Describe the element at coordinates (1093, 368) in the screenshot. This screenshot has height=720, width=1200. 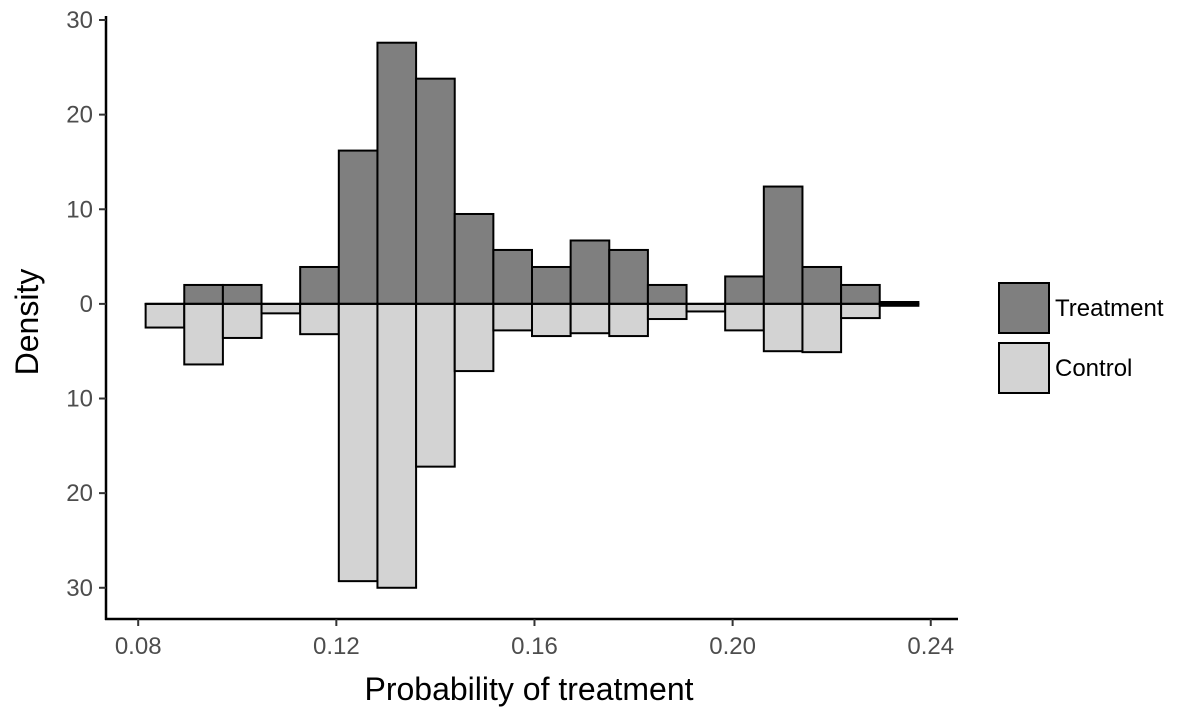
I see `control-legend-label: Control` at that location.